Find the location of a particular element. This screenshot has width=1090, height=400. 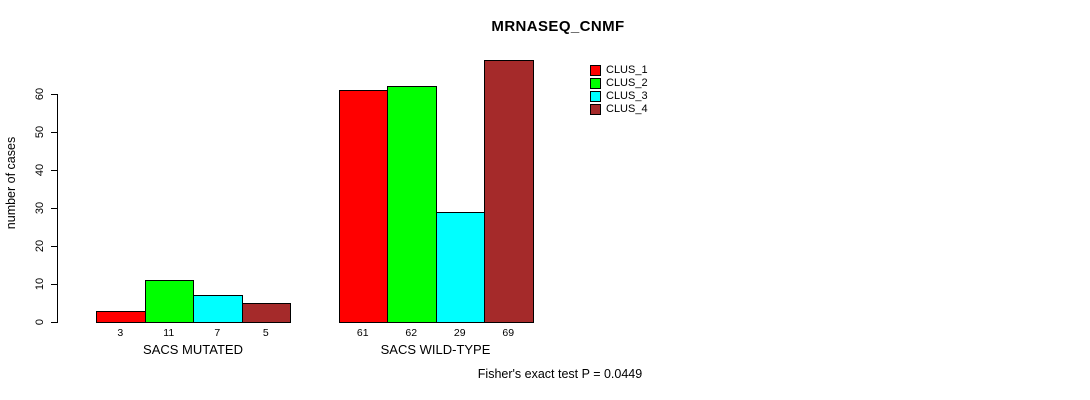

bar-clus_4-group2 is located at coordinates (509, 191).